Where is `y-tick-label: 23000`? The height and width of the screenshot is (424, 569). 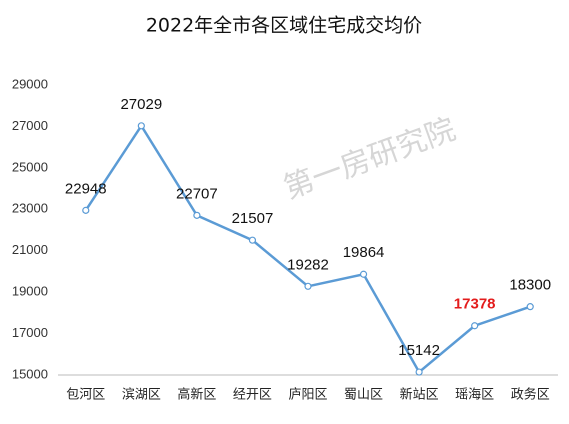 y-tick-label: 23000 is located at coordinates (30, 208).